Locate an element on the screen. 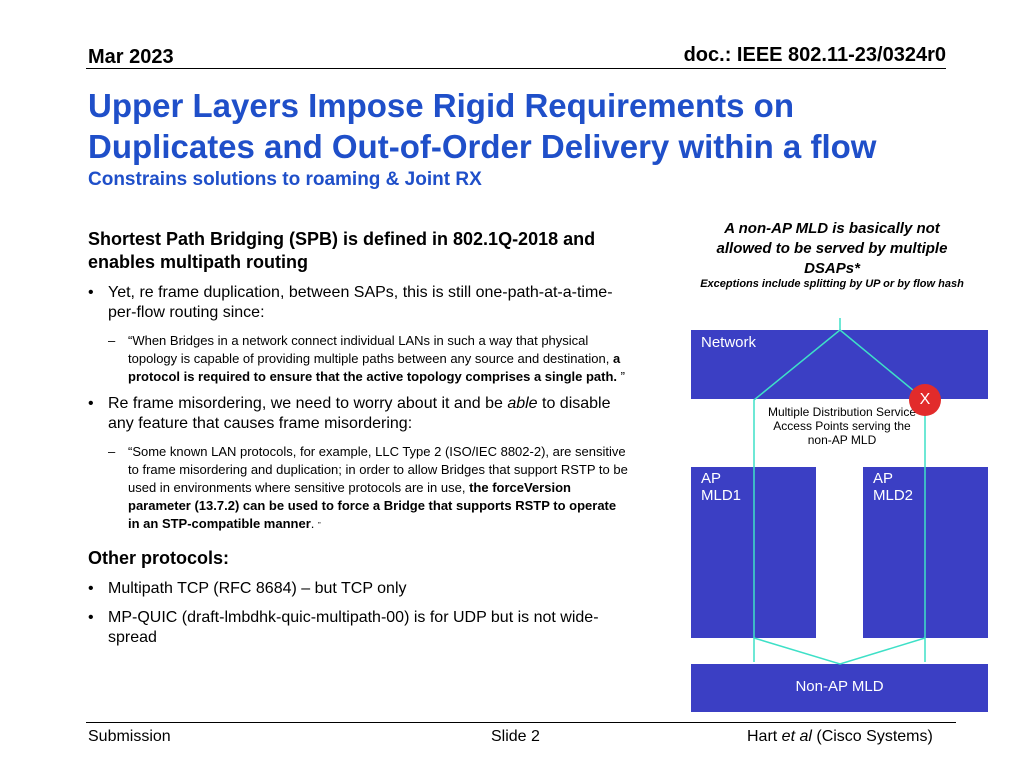 This screenshot has height=768, width=1024. footer-submission: Submission is located at coordinates (129, 736).